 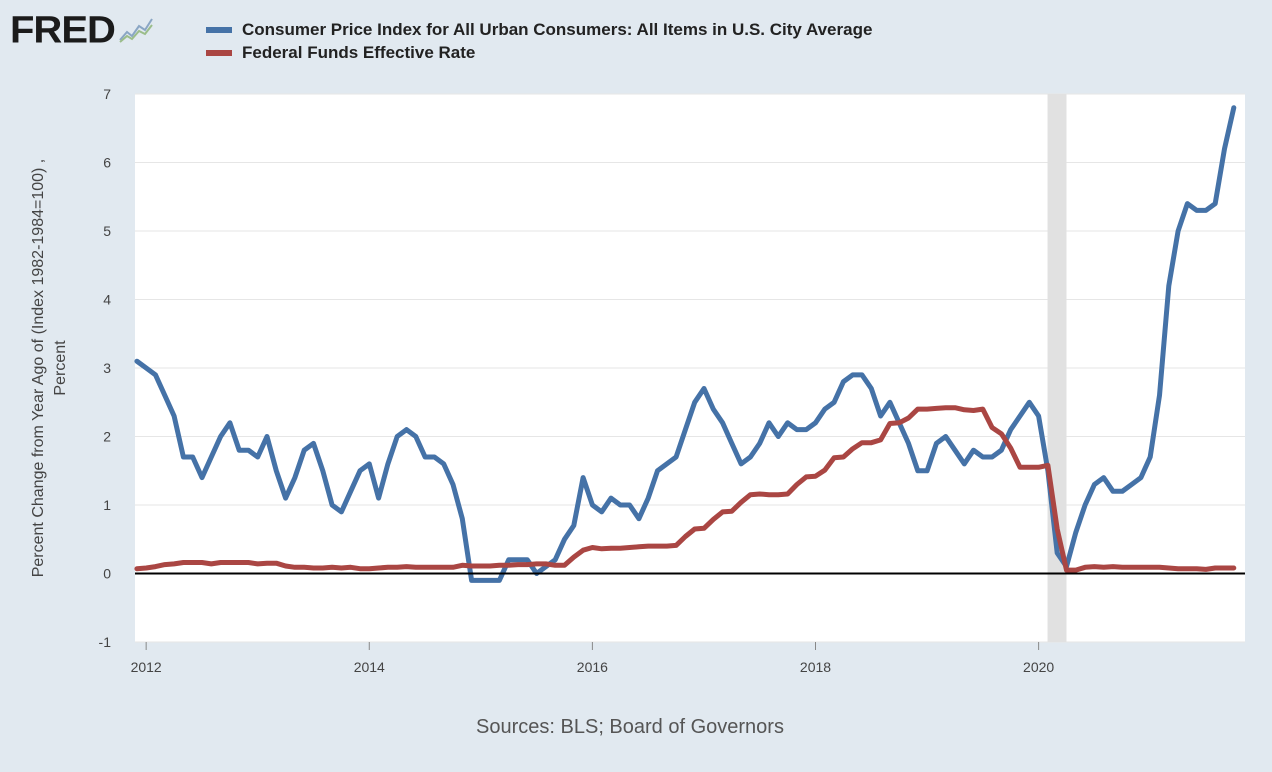 I want to click on x-tick-label: 2016, so click(x=592, y=667).